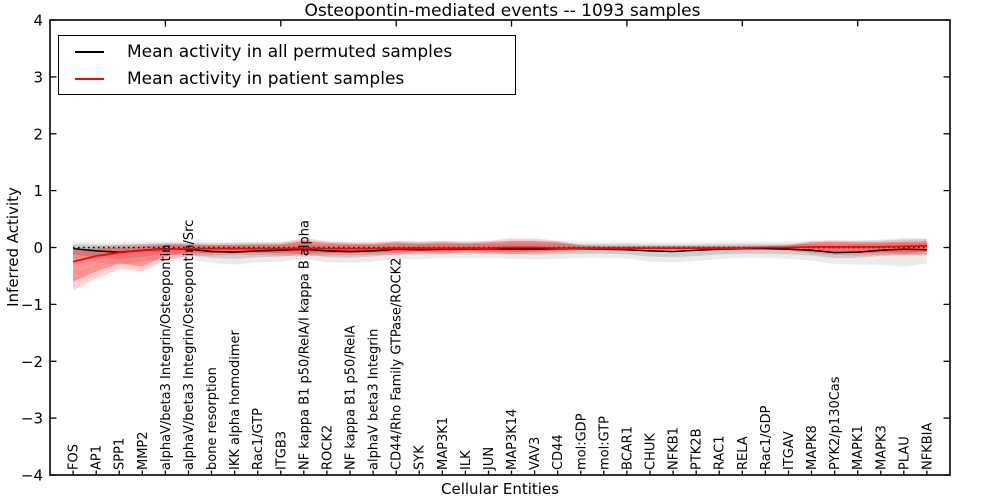 Image resolution: width=1000 pixels, height=500 pixels. I want to click on x-category-label: Rac1/GTP, so click(258, 439).